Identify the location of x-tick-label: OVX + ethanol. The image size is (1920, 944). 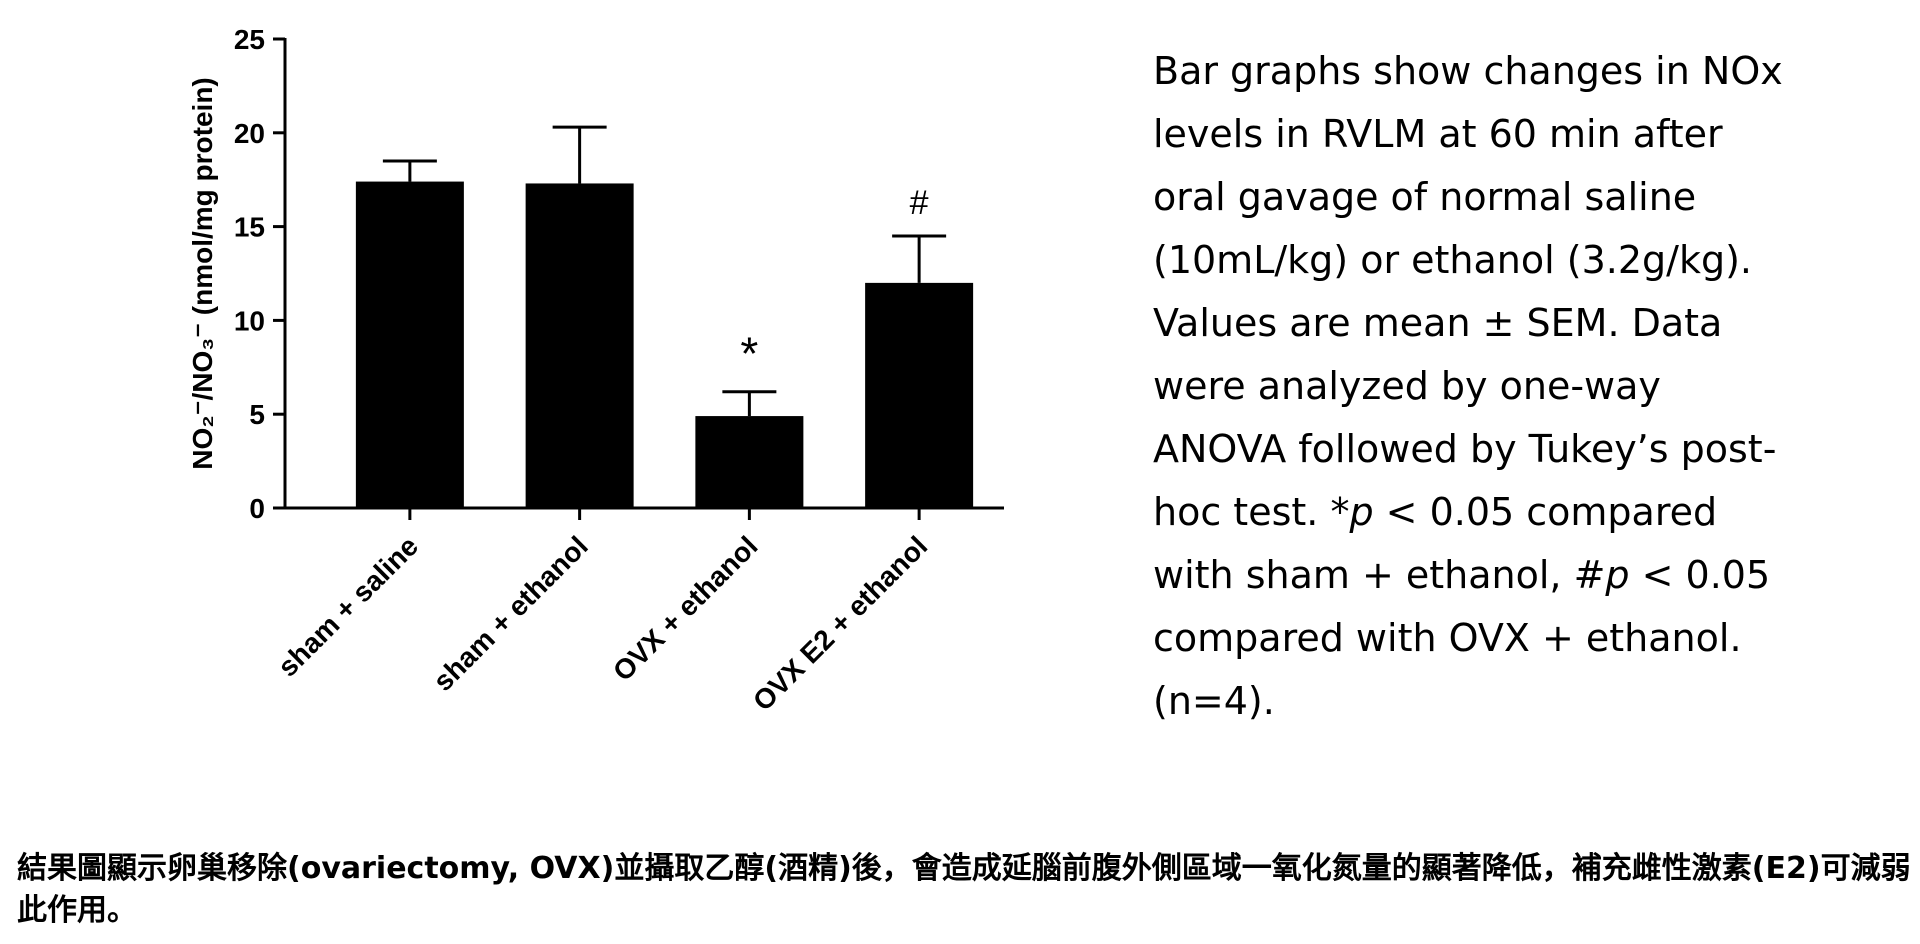
(685, 608).